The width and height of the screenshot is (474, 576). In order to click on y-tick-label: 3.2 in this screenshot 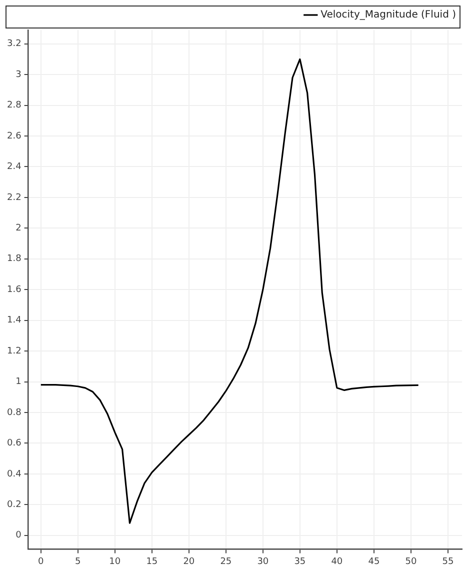, I will do `click(14, 44)`.